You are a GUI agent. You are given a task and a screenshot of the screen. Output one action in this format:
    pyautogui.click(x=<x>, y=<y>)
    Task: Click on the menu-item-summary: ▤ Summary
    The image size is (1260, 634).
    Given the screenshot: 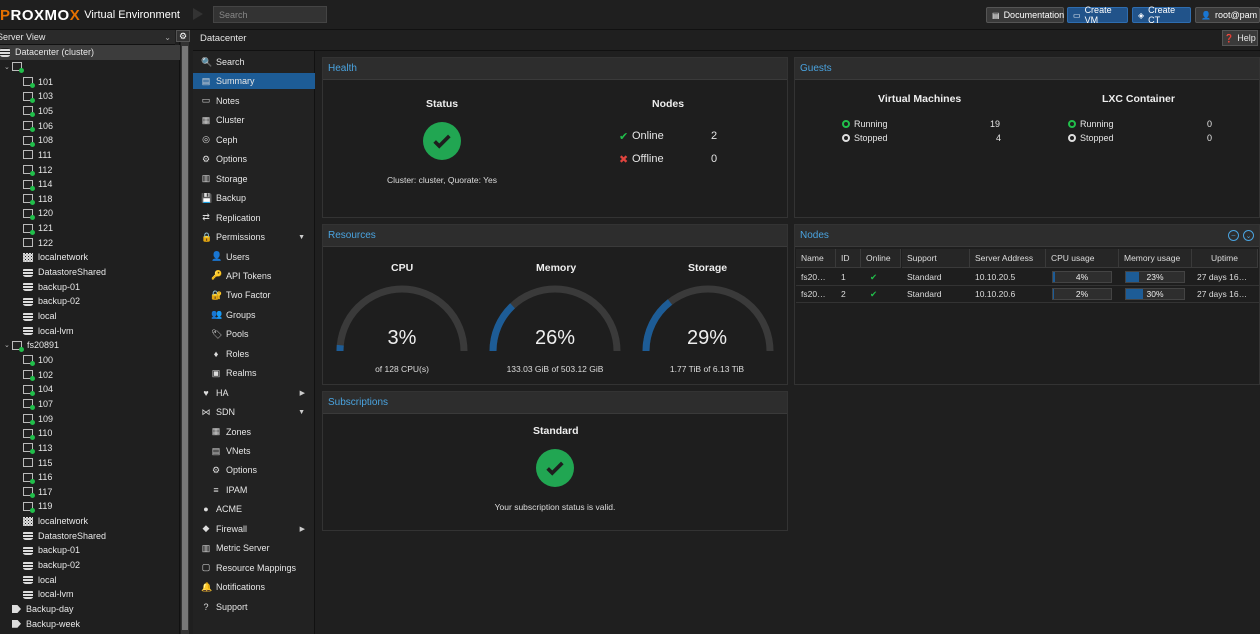 What is the action you would take?
    pyautogui.click(x=254, y=81)
    